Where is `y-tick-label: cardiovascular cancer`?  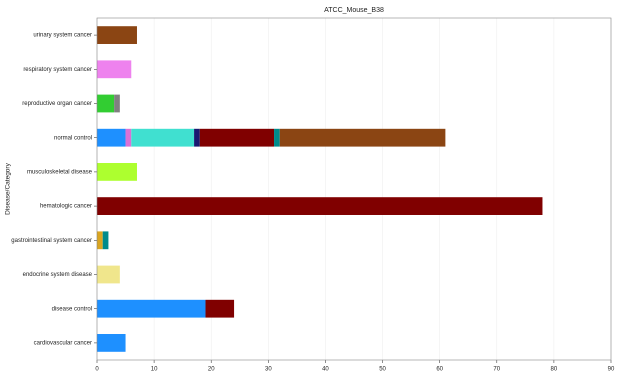 y-tick-label: cardiovascular cancer is located at coordinates (63, 343).